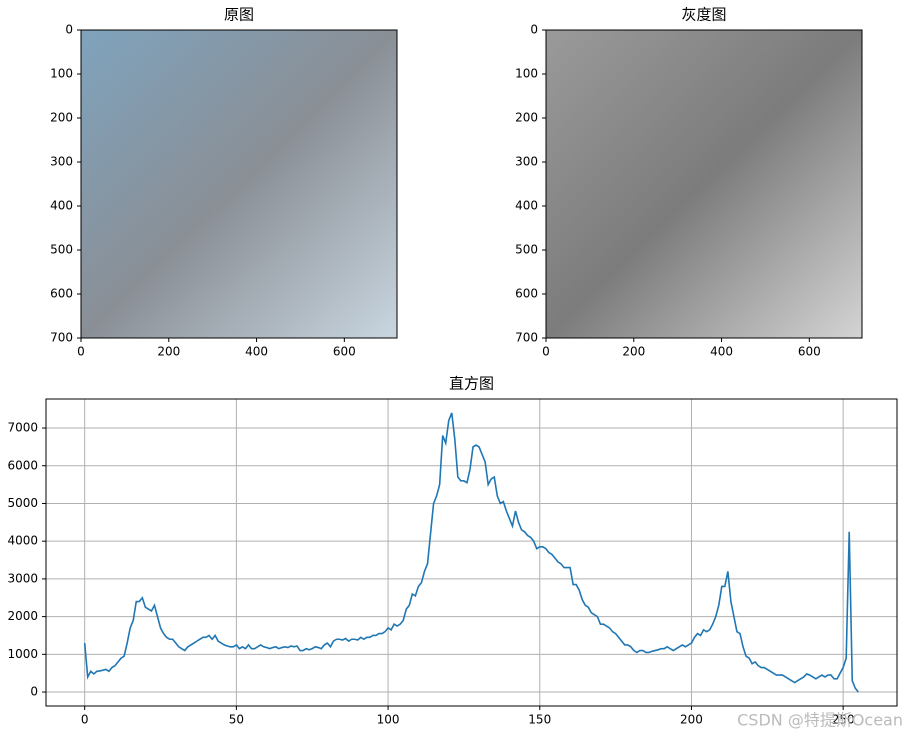 Image resolution: width=919 pixels, height=740 pixels. Describe the element at coordinates (820, 720) in the screenshot. I see `watermark: CSDN @特提斯Ocean` at that location.